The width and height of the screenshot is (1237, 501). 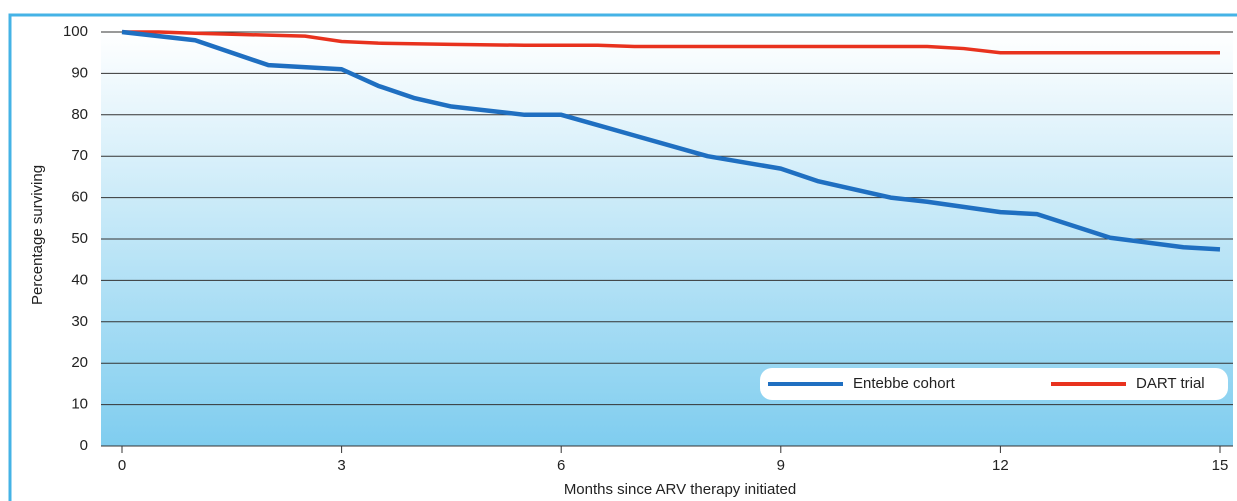 What do you see at coordinates (994, 384) in the screenshot?
I see `legend` at bounding box center [994, 384].